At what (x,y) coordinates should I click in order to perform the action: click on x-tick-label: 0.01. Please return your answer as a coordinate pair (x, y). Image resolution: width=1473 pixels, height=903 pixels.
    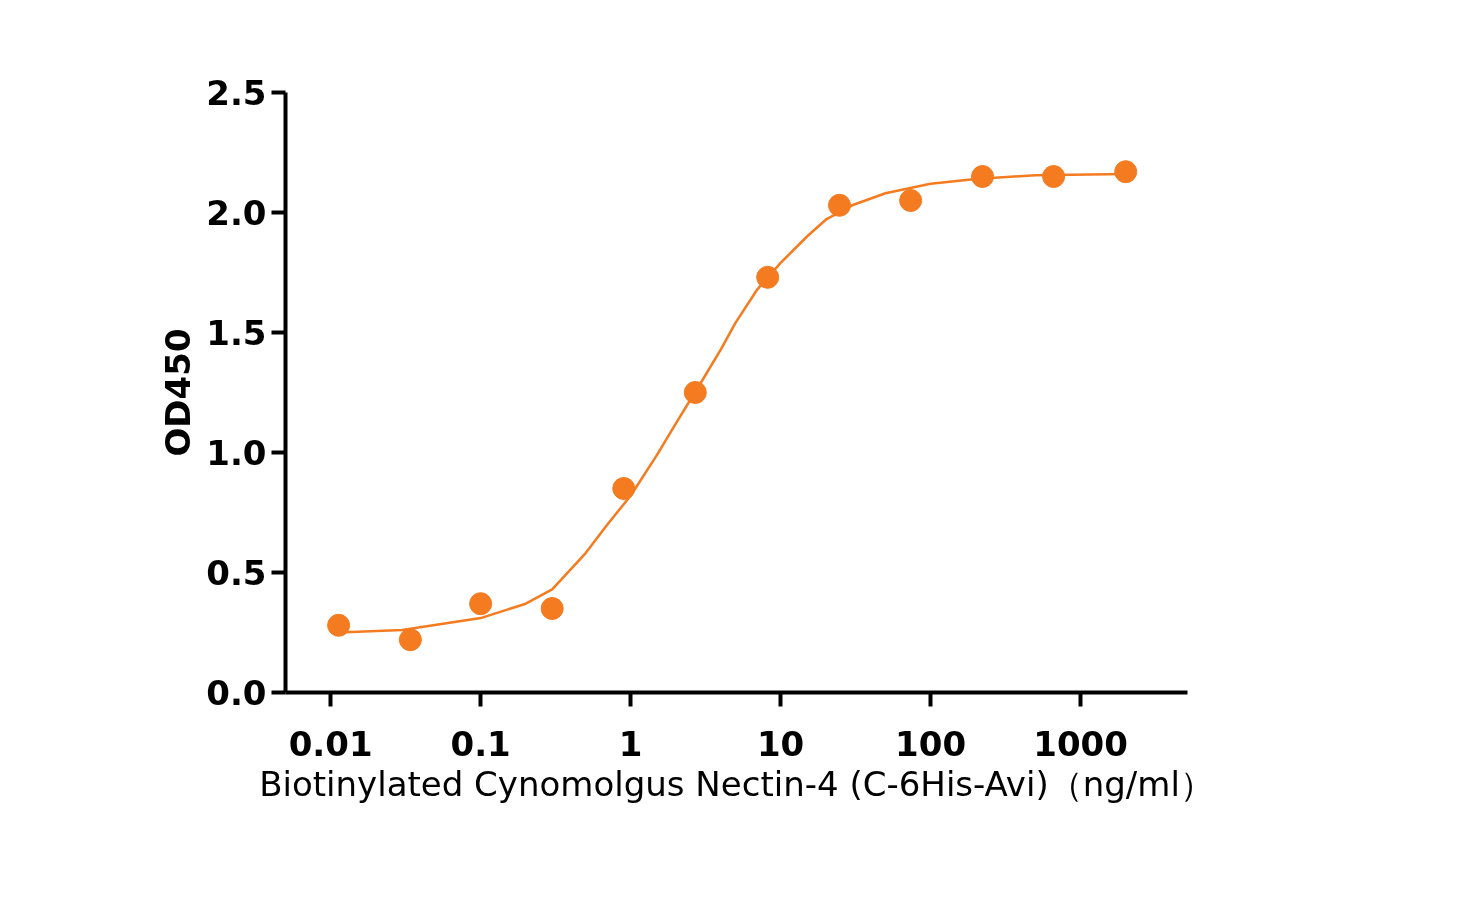
    Looking at the image, I should click on (330, 743).